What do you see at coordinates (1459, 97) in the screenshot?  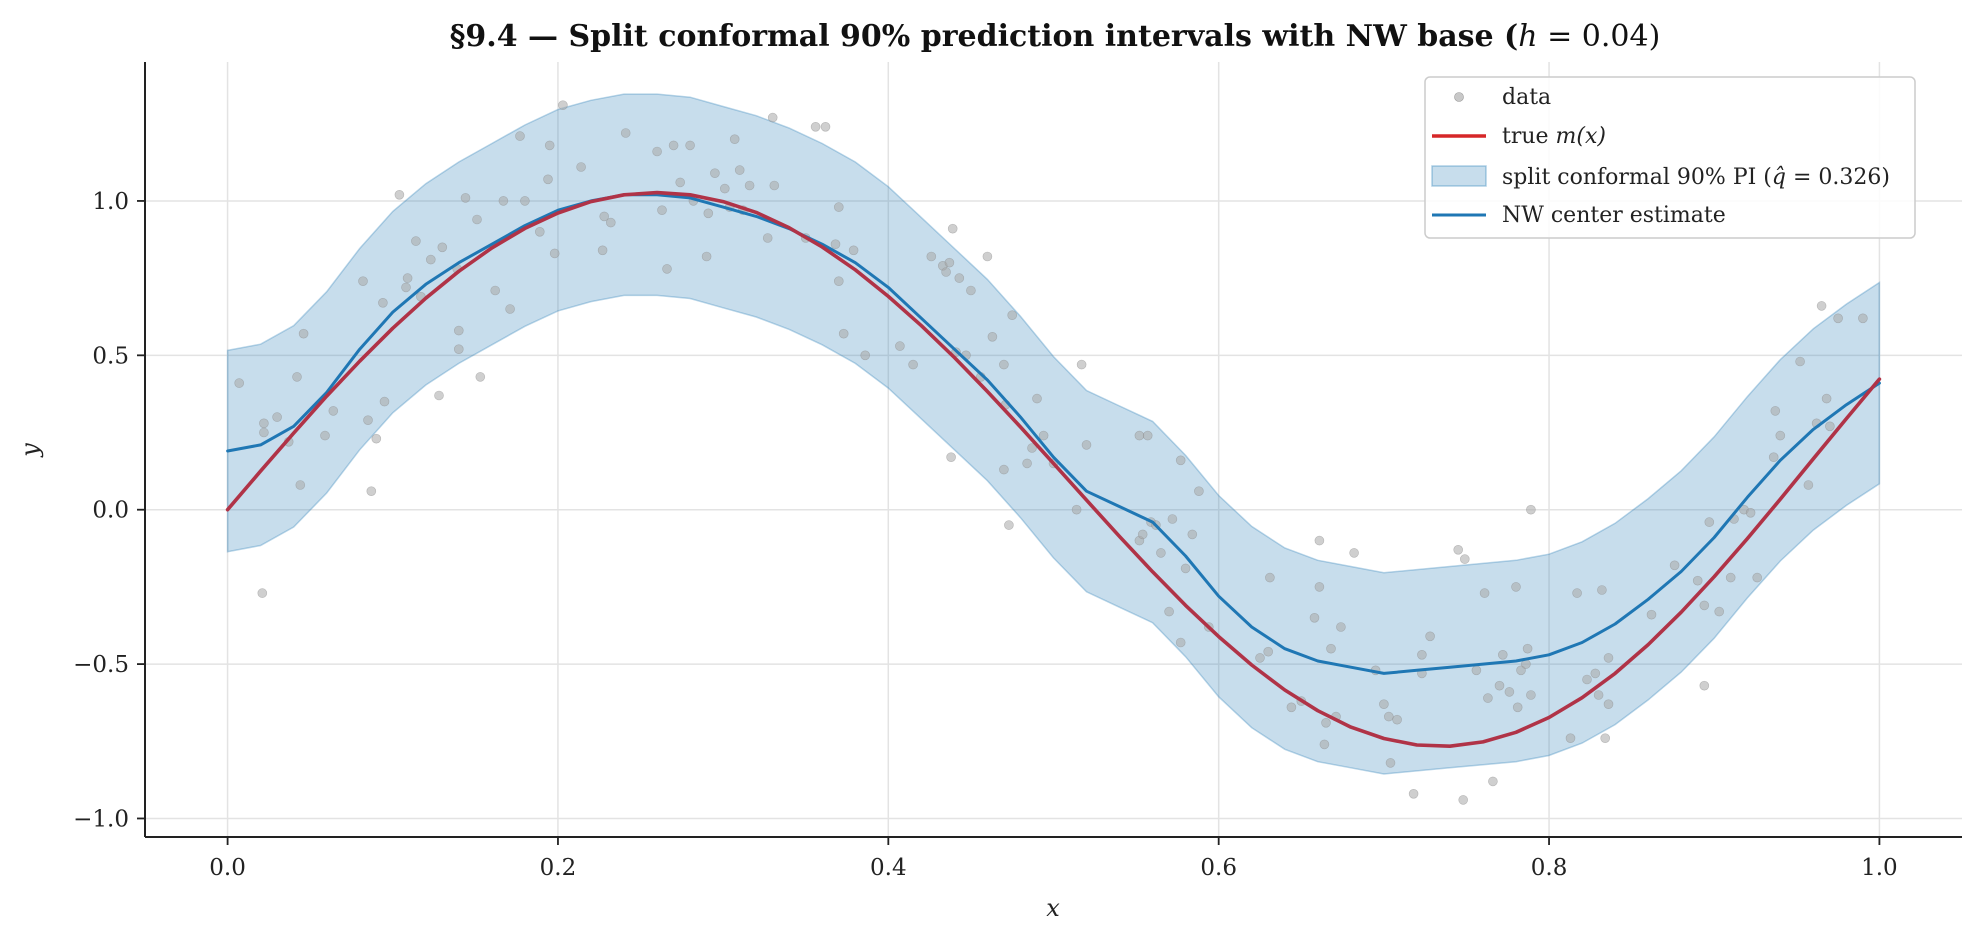 I see `legend-data-marker` at bounding box center [1459, 97].